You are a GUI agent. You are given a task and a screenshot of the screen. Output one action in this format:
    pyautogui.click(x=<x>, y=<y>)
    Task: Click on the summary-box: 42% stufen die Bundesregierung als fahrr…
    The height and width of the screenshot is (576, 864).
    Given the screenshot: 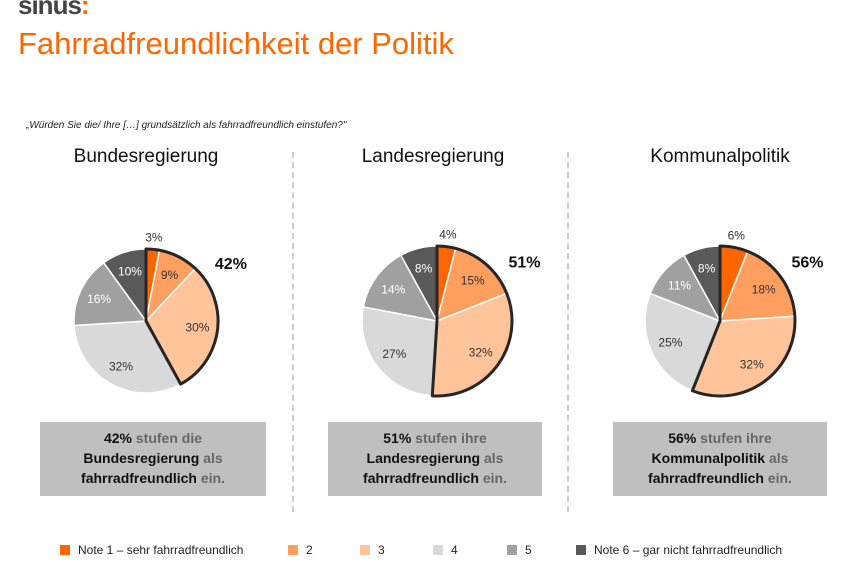 What is the action you would take?
    pyautogui.click(x=153, y=459)
    